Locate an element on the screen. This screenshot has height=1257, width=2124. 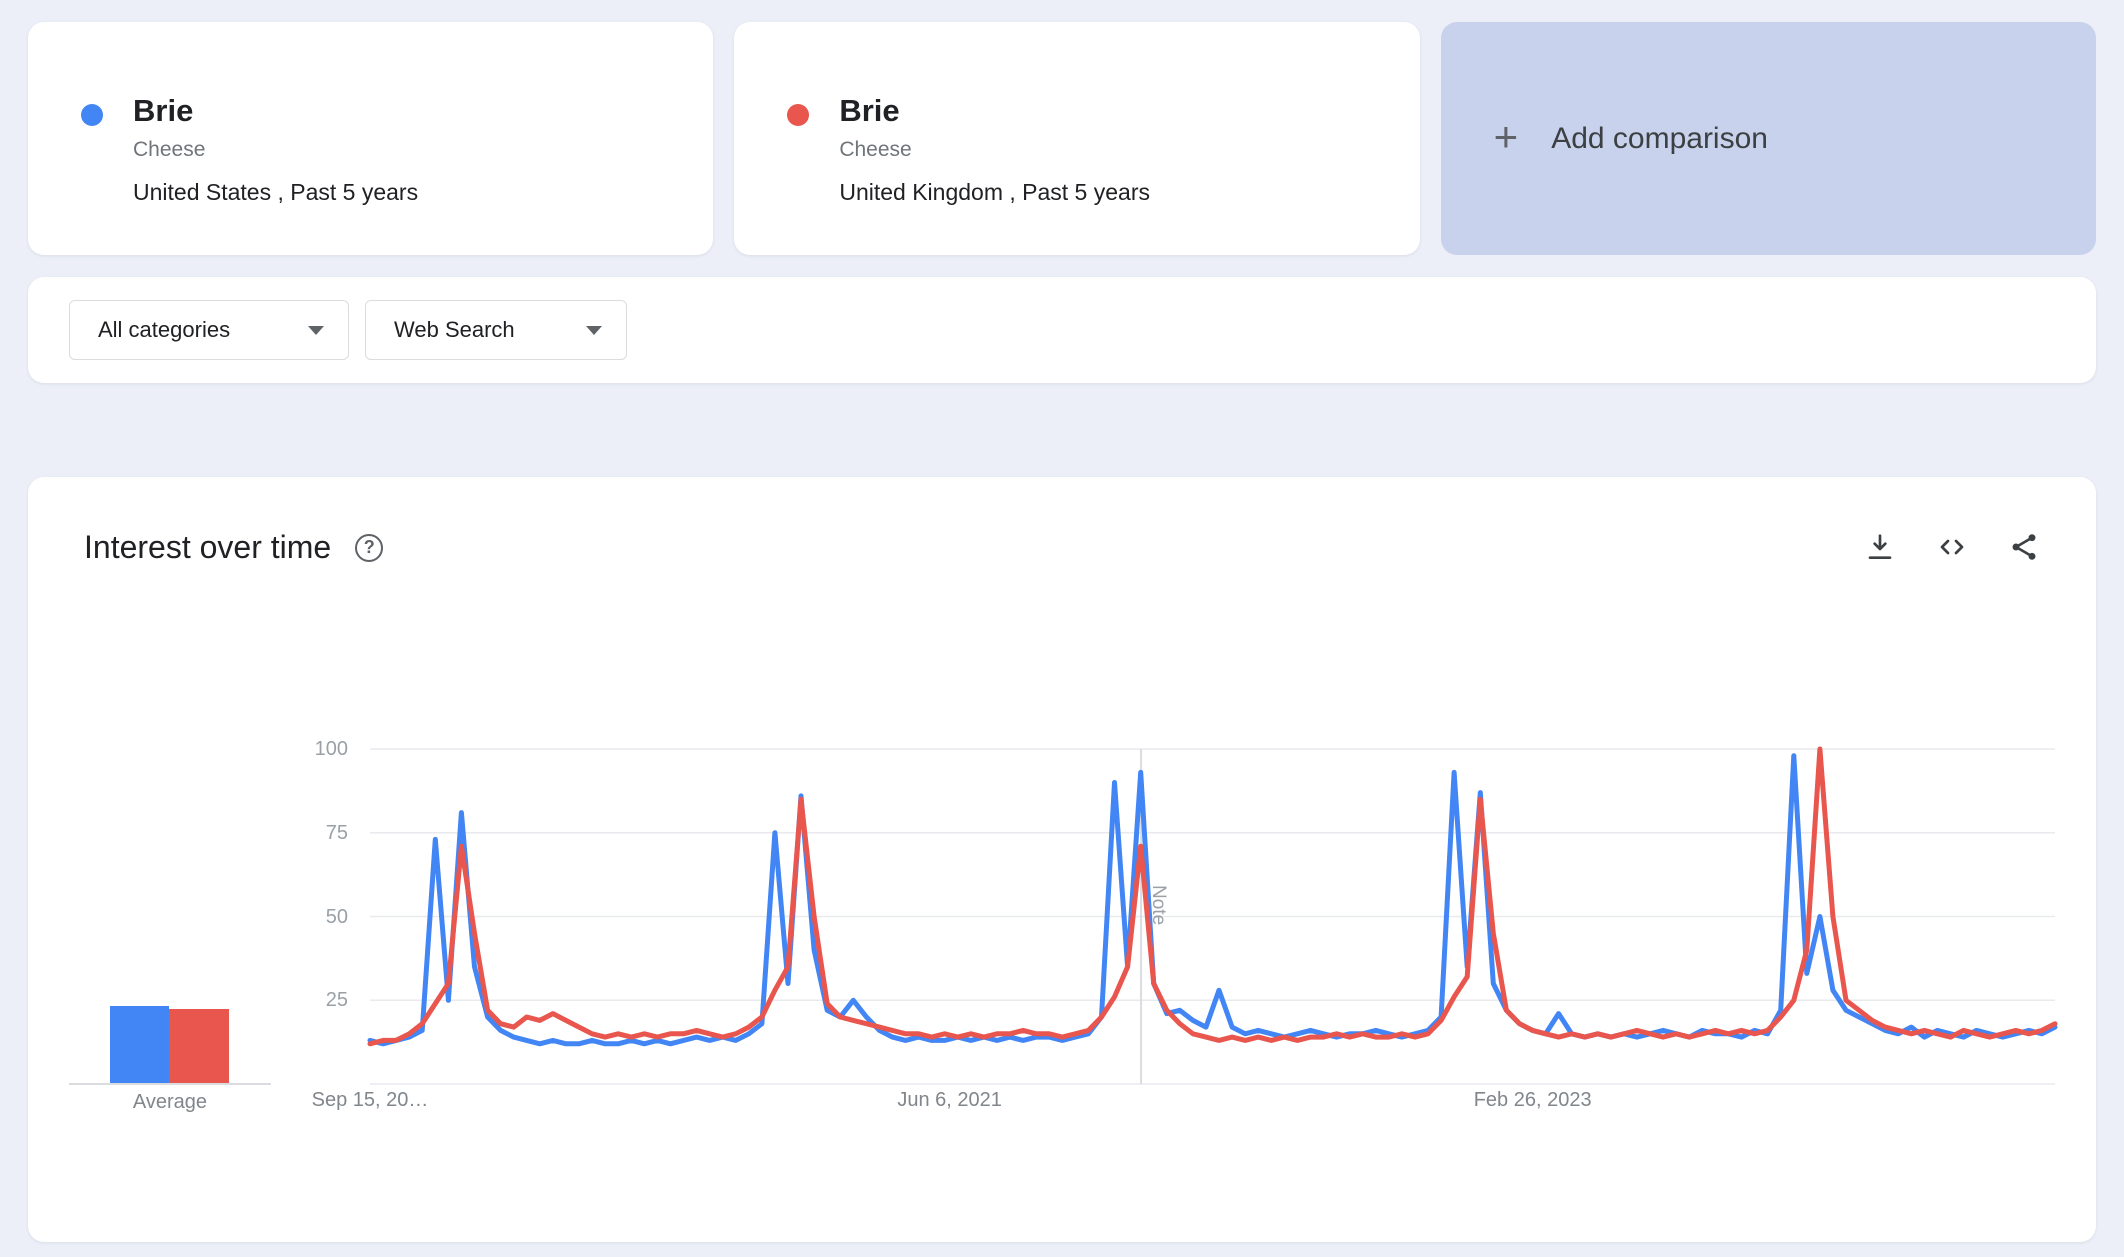
term-card-us: Brie Cheese United States , Past 5 years is located at coordinates (371, 138).